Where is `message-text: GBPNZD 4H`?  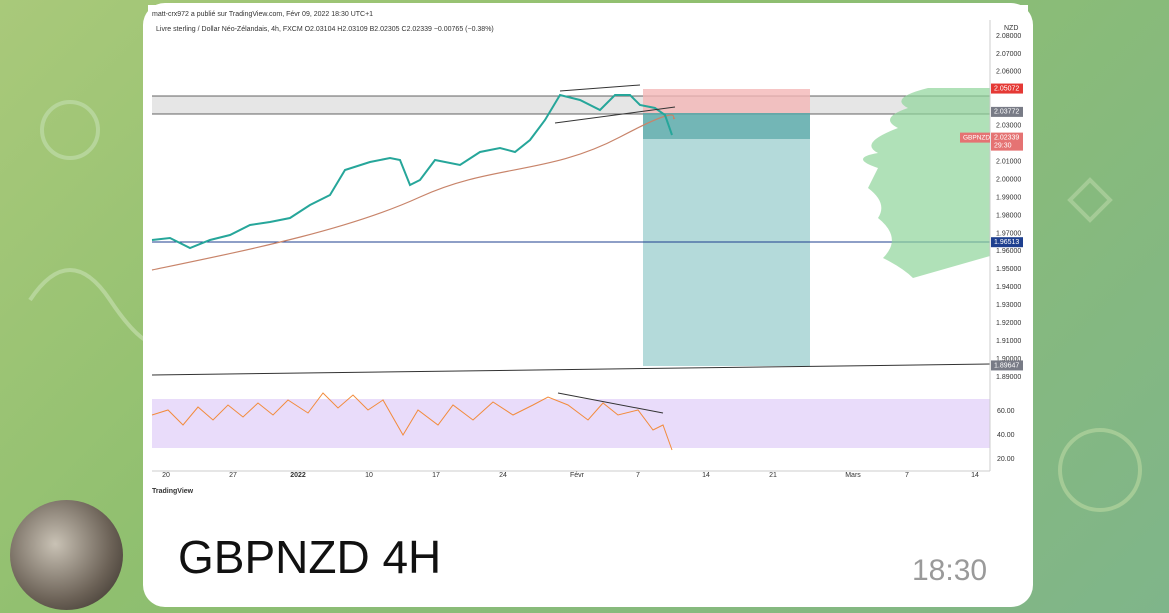
message-text: GBPNZD 4H is located at coordinates (310, 557).